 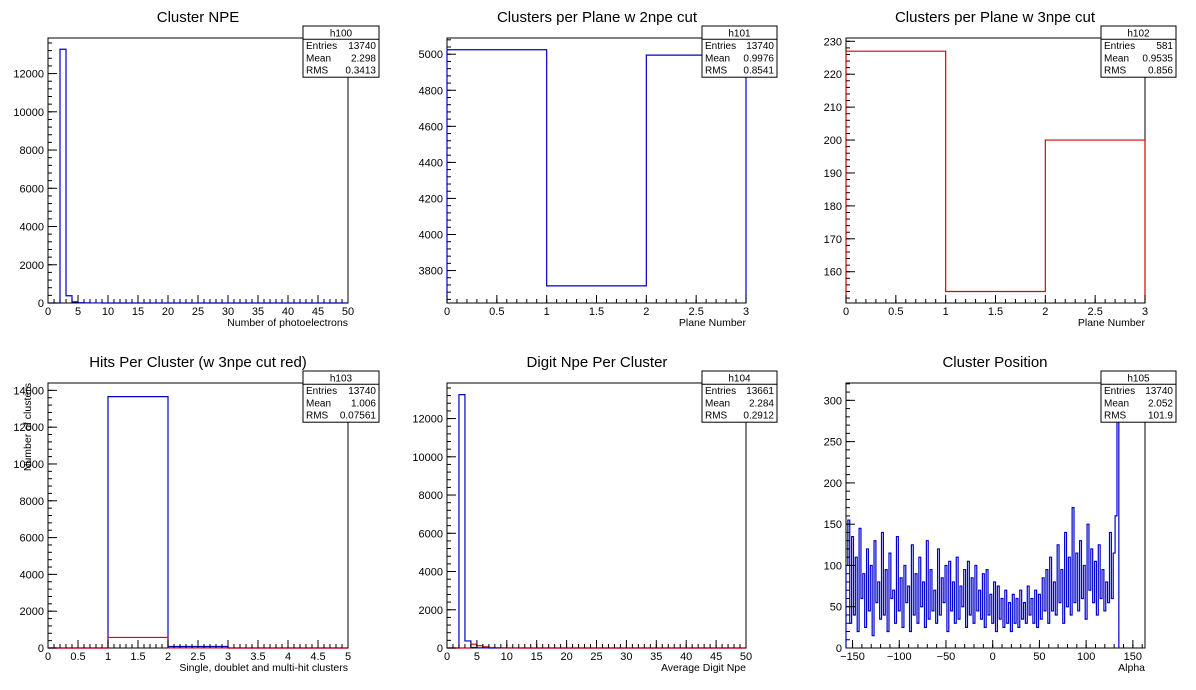 I want to click on stats-box-name: h100, so click(x=341, y=33).